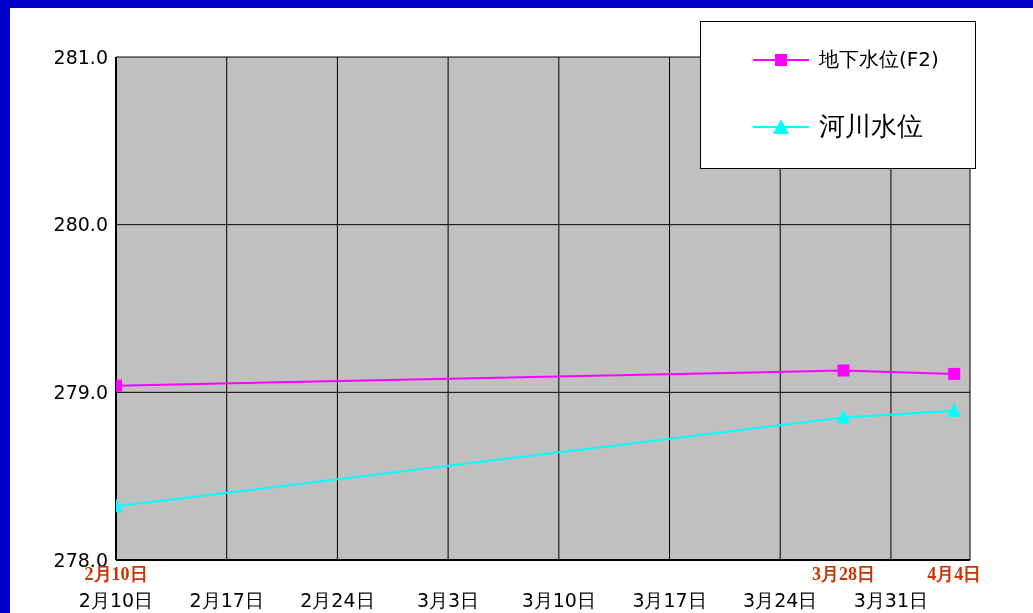  Describe the element at coordinates (780, 600) in the screenshot. I see `x-tick-label: 3月24日` at that location.